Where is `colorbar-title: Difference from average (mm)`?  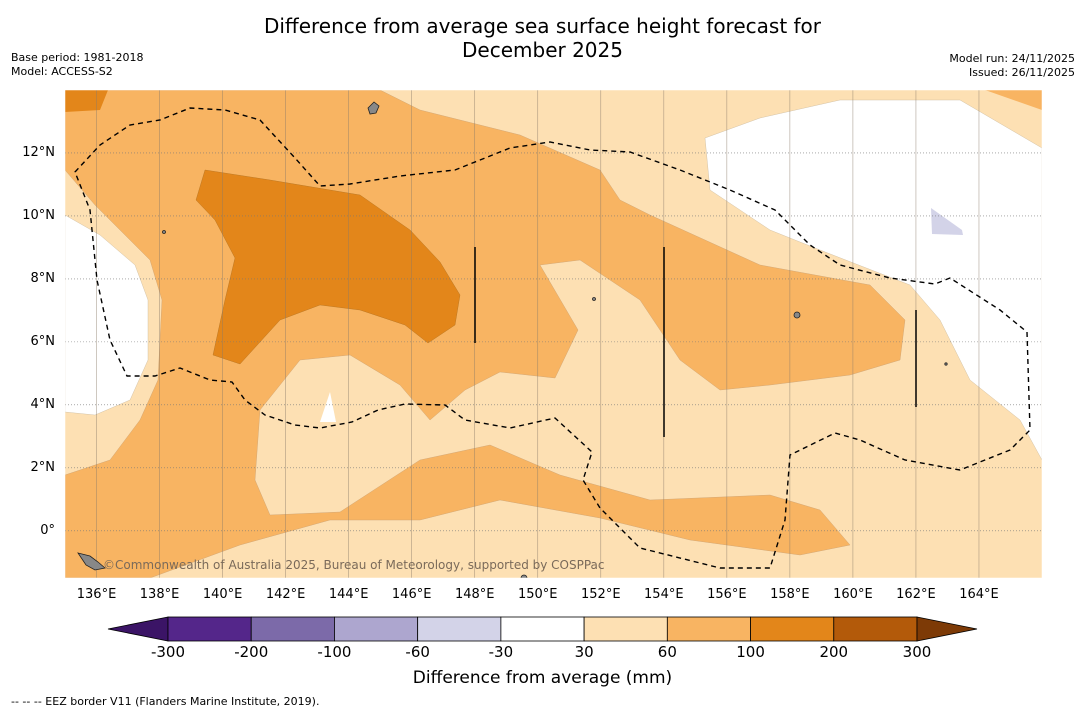 colorbar-title: Difference from average (mm) is located at coordinates (542, 678).